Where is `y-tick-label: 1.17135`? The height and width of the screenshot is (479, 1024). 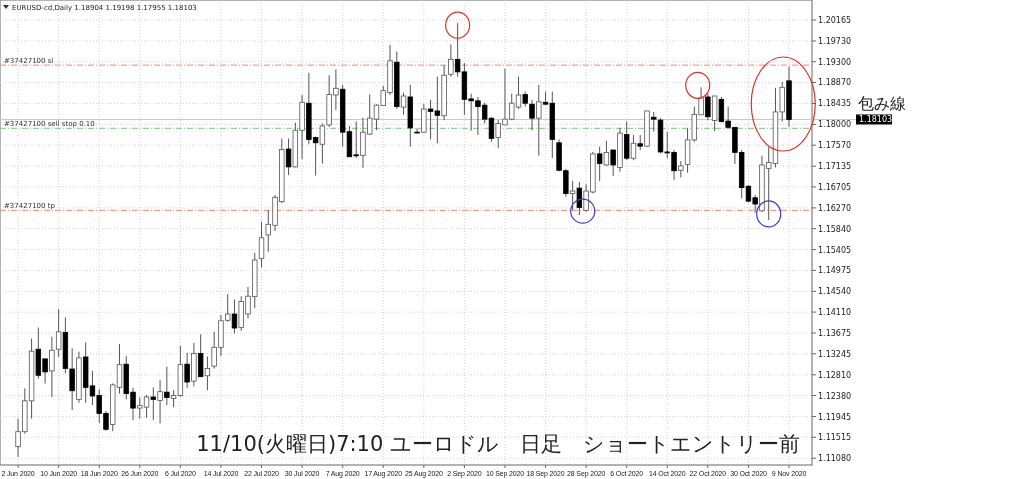 y-tick-label: 1.17135 is located at coordinates (835, 167).